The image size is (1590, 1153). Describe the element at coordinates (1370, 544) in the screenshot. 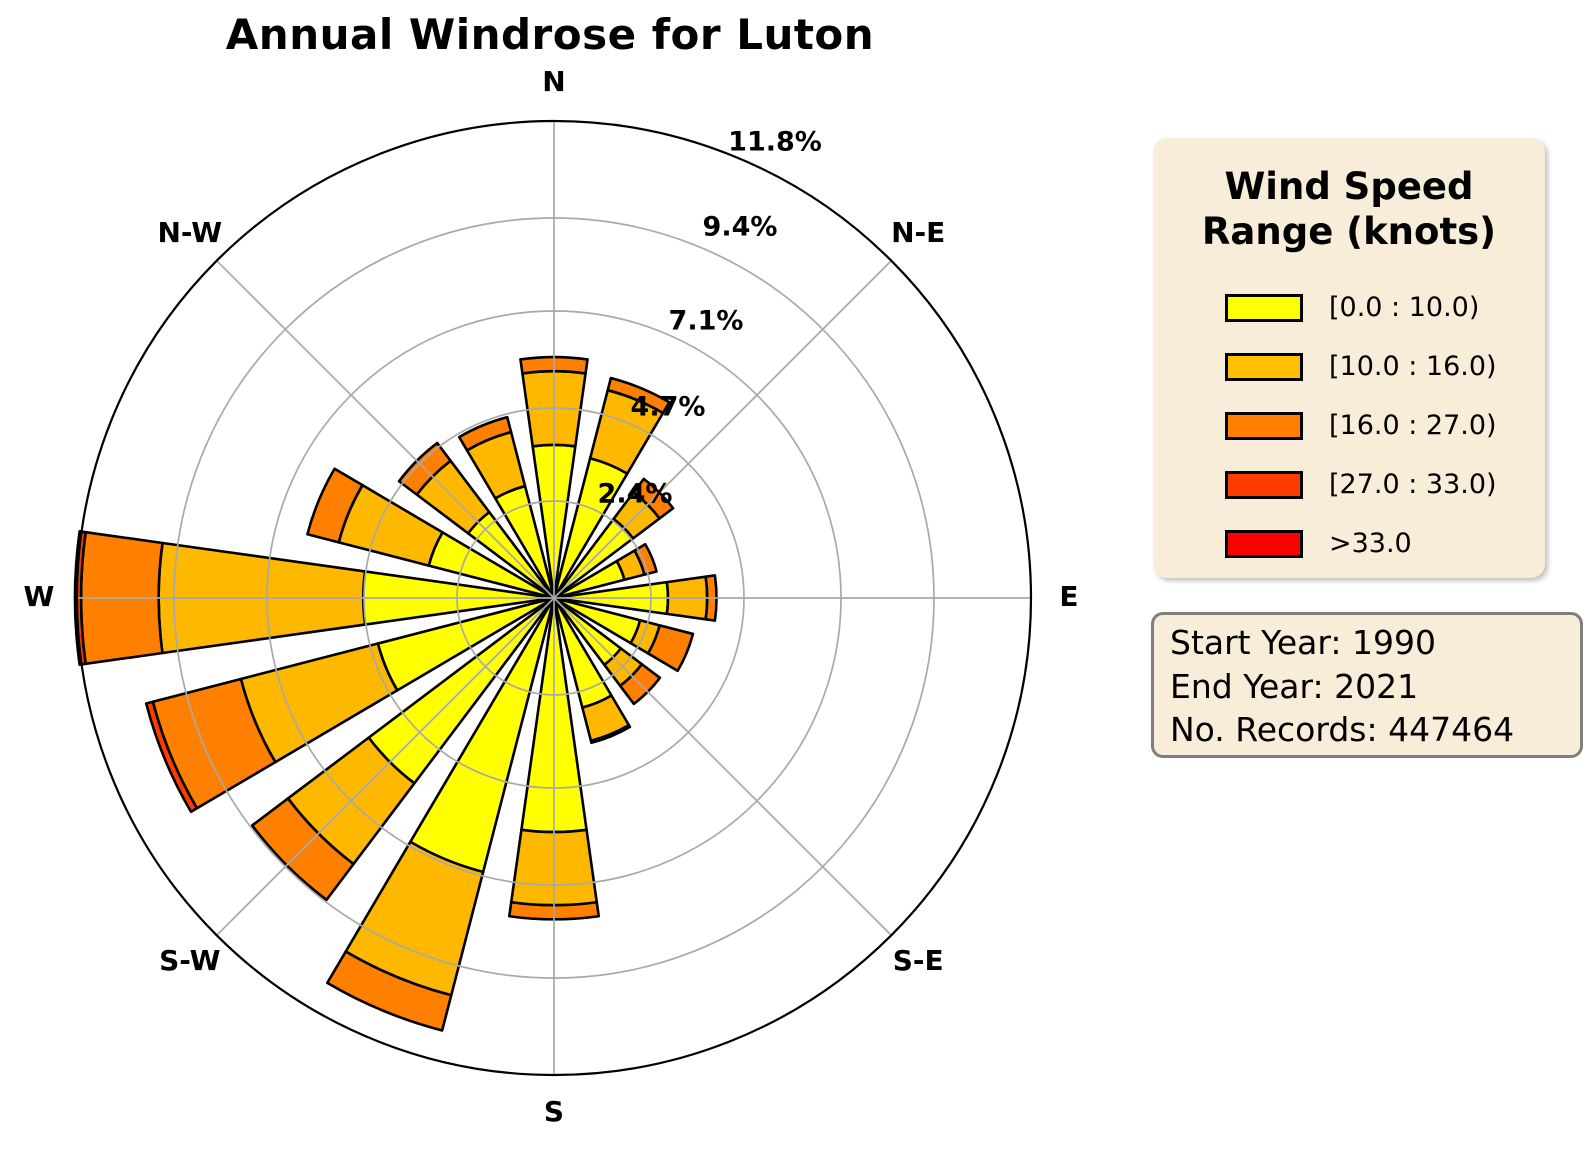

I see `legend-label: >33.0` at that location.